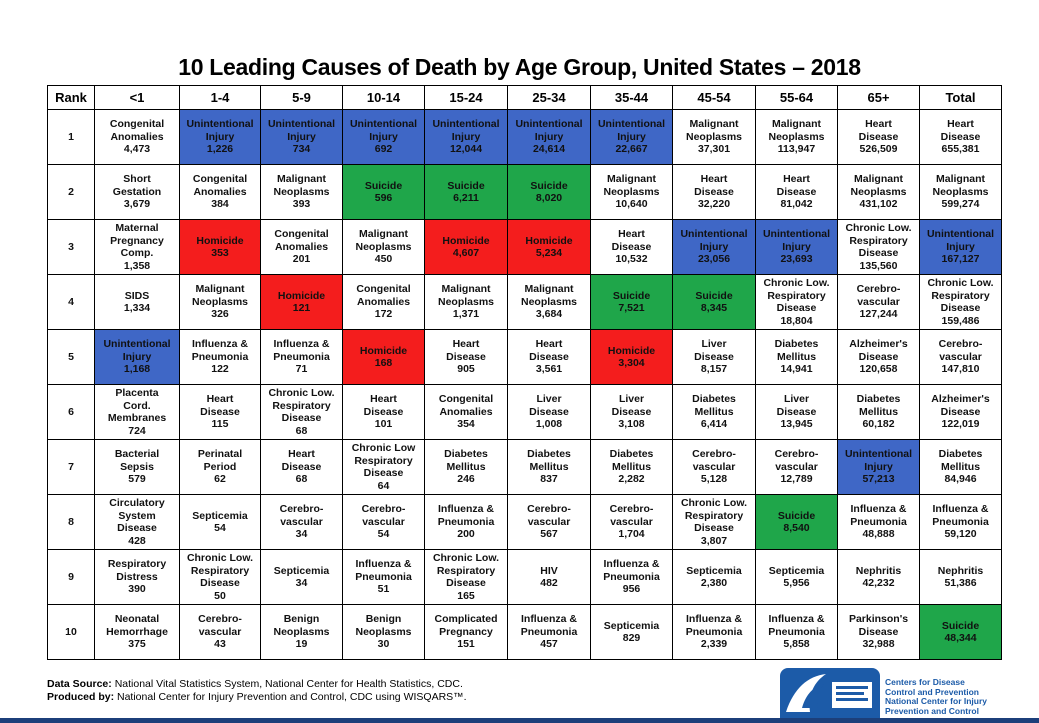  I want to click on cause-cell: Septicemia 34, so click(301, 577).